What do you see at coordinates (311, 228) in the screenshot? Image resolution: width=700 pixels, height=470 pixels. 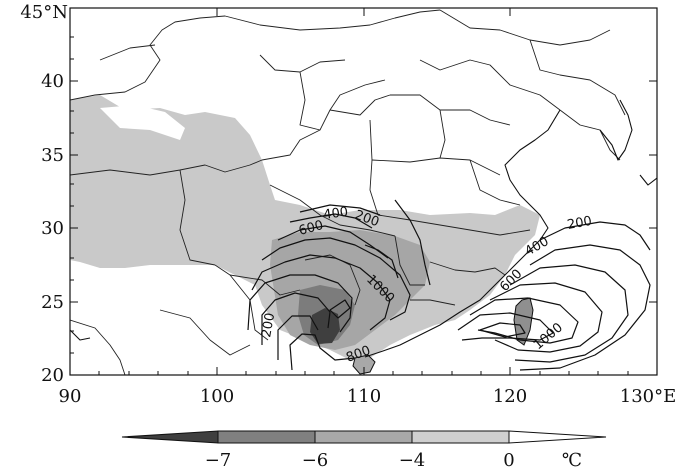 I see `contour-label: 600` at bounding box center [311, 228].